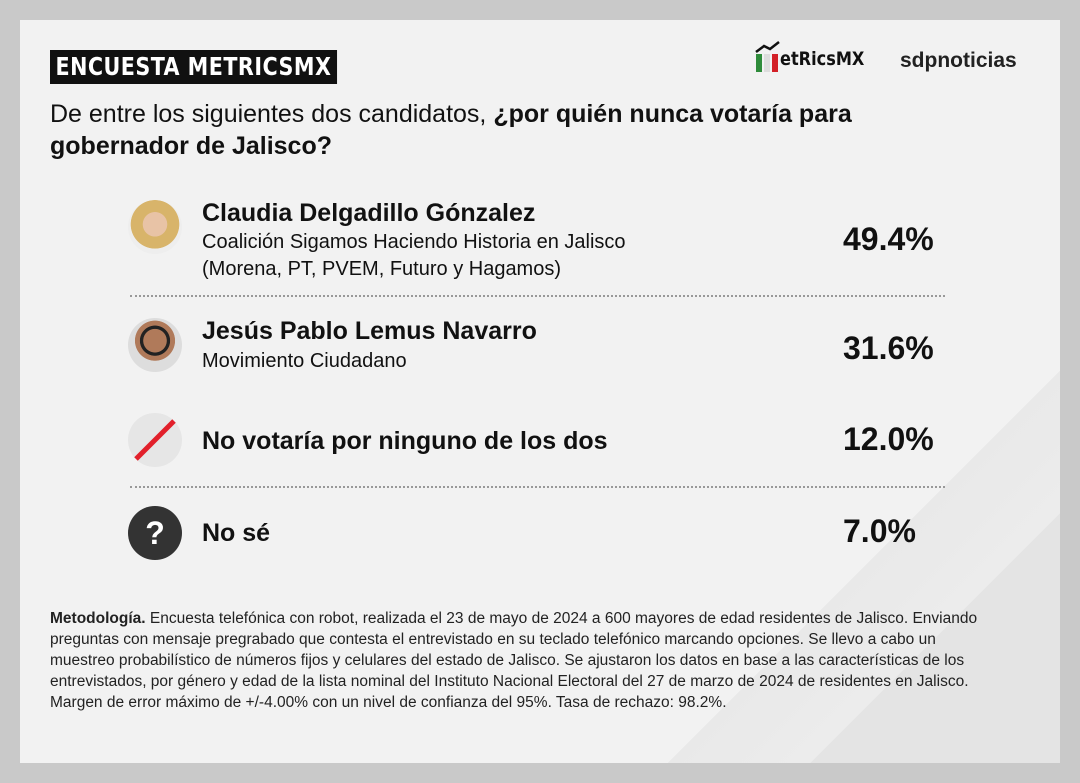 The height and width of the screenshot is (783, 1080). What do you see at coordinates (236, 533) in the screenshot?
I see `option-name: No sé` at bounding box center [236, 533].